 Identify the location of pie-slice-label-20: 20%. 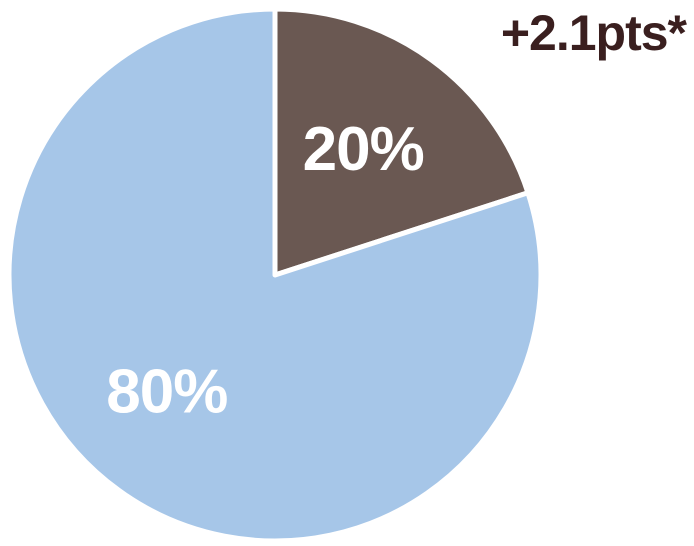
(363, 149).